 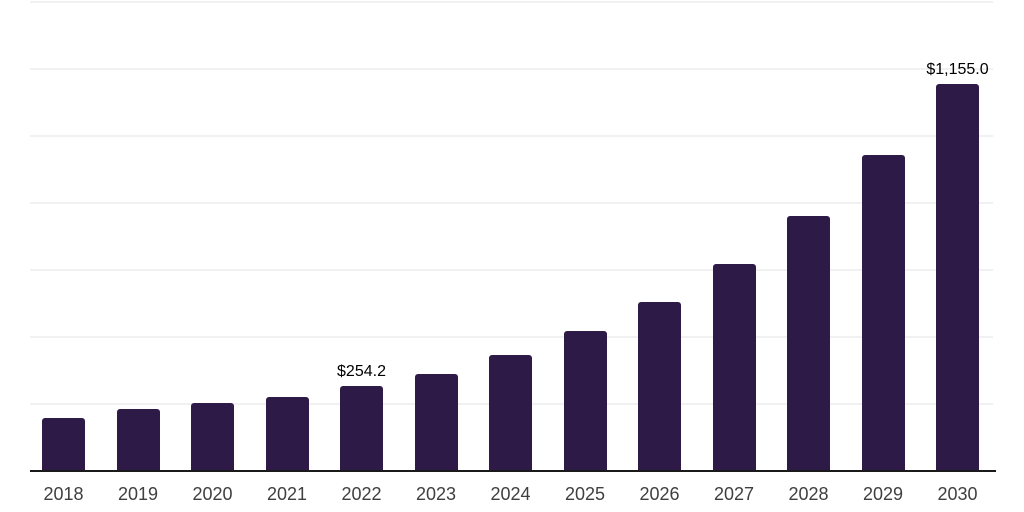 I want to click on bar-2027, so click(x=734, y=367).